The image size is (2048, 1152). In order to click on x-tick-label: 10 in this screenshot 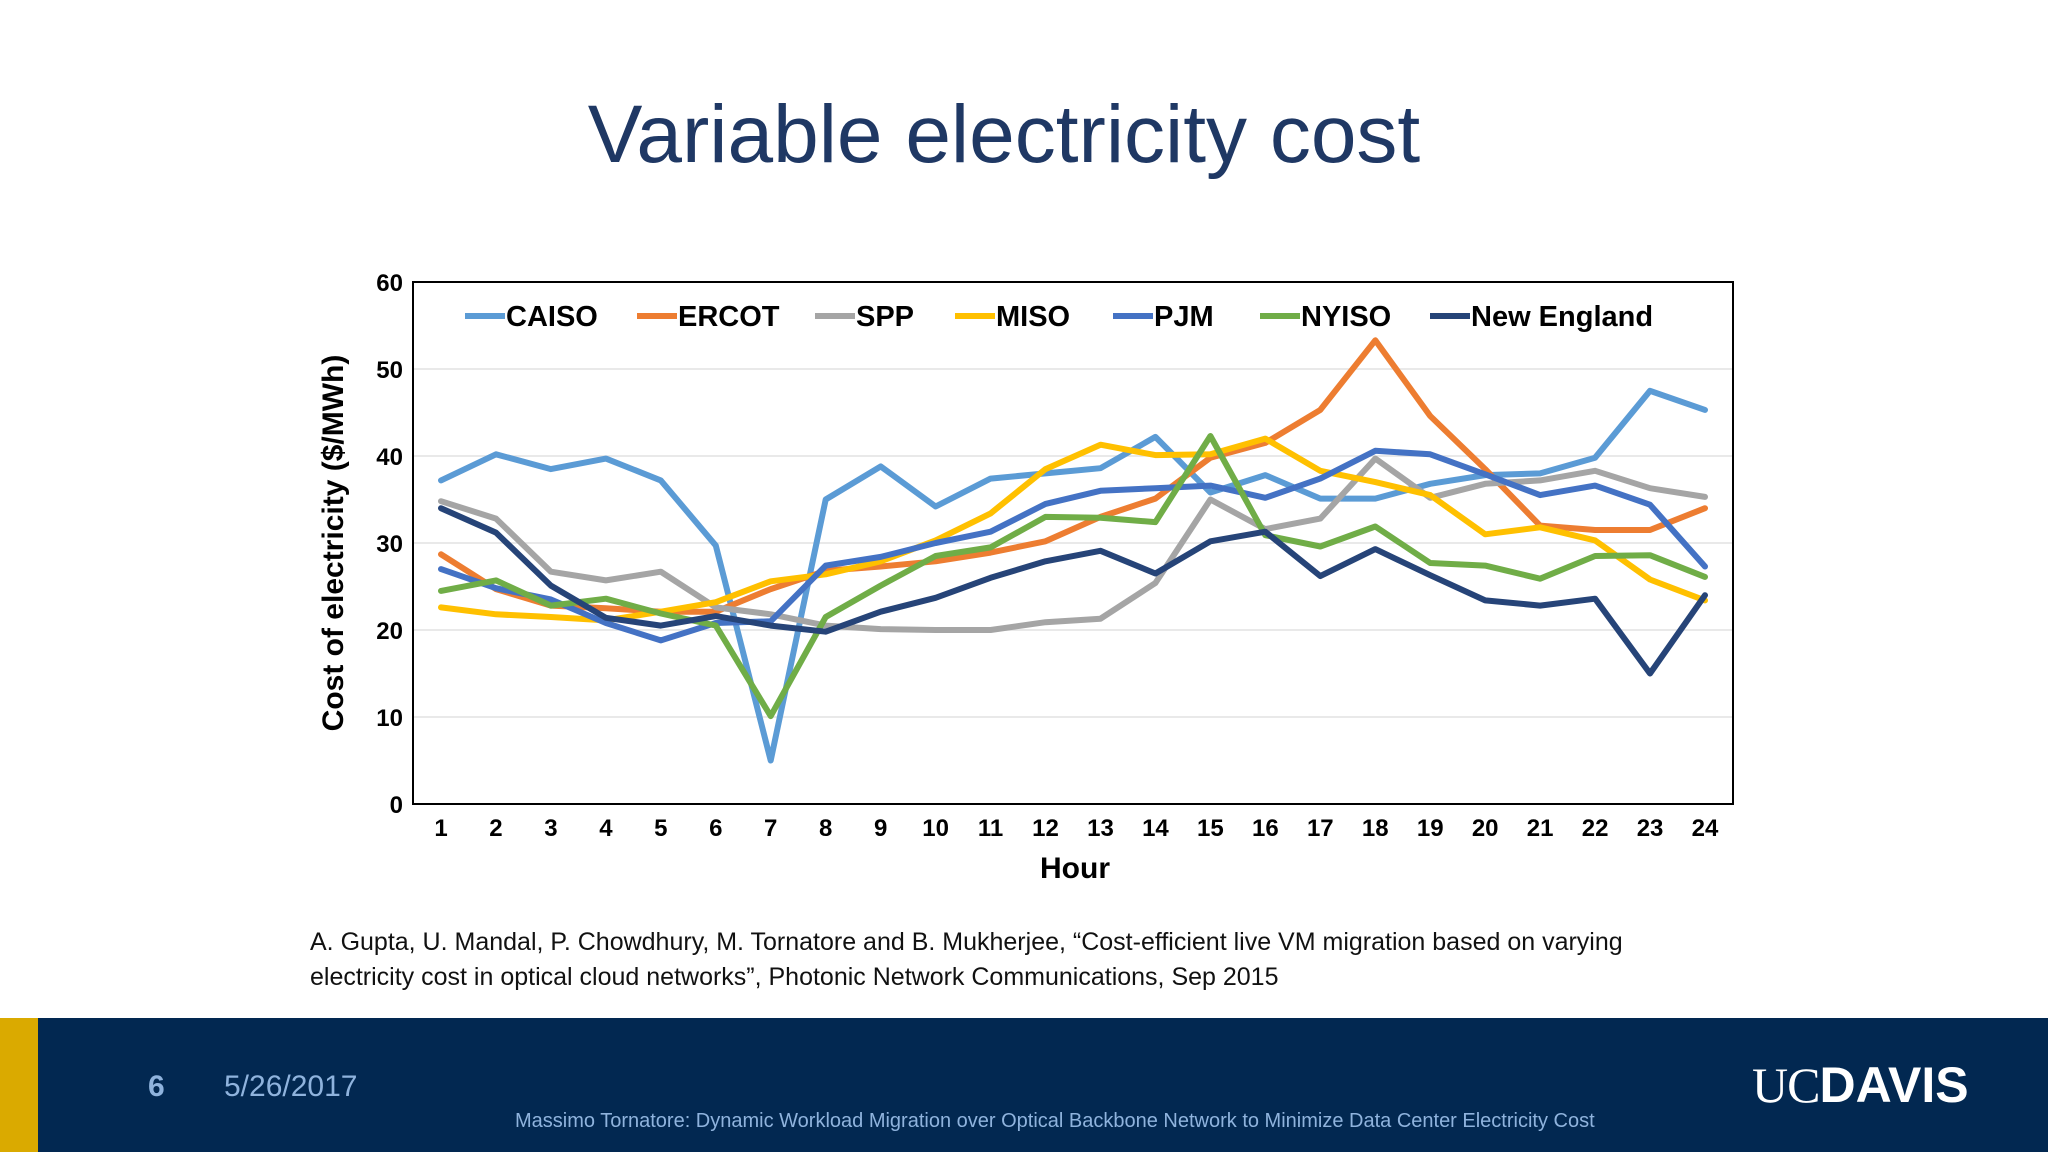, I will do `click(935, 828)`.